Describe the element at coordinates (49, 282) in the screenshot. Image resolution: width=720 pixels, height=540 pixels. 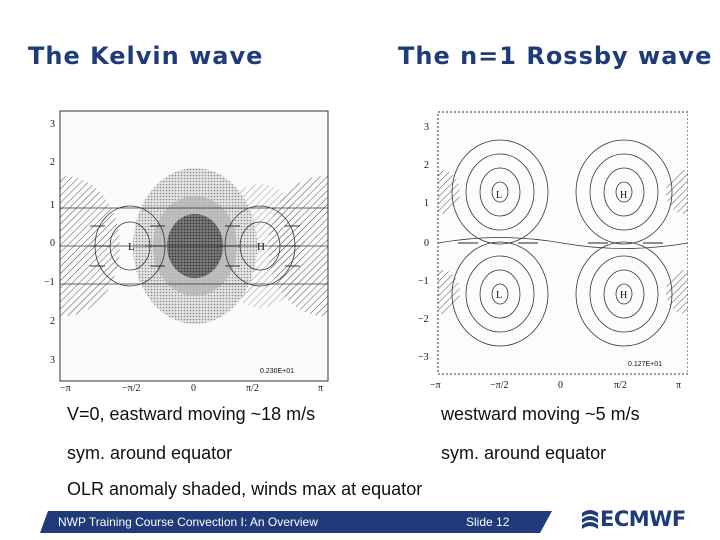
I see `kelvin-ytick: −1` at that location.